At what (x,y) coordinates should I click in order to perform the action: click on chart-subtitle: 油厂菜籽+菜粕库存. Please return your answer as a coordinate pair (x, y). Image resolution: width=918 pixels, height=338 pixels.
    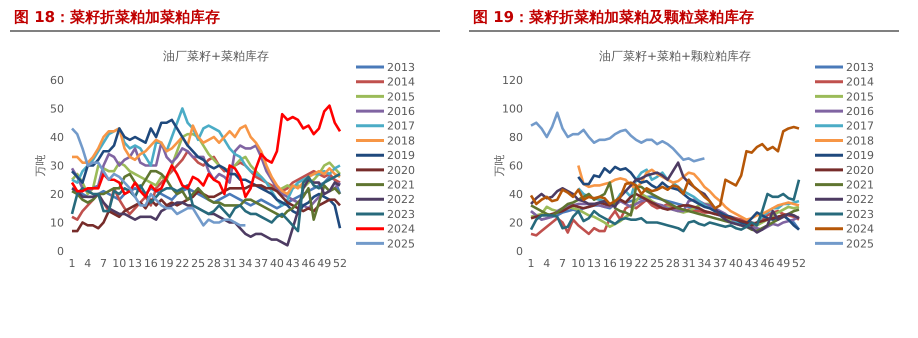
    Looking at the image, I should click on (216, 56).